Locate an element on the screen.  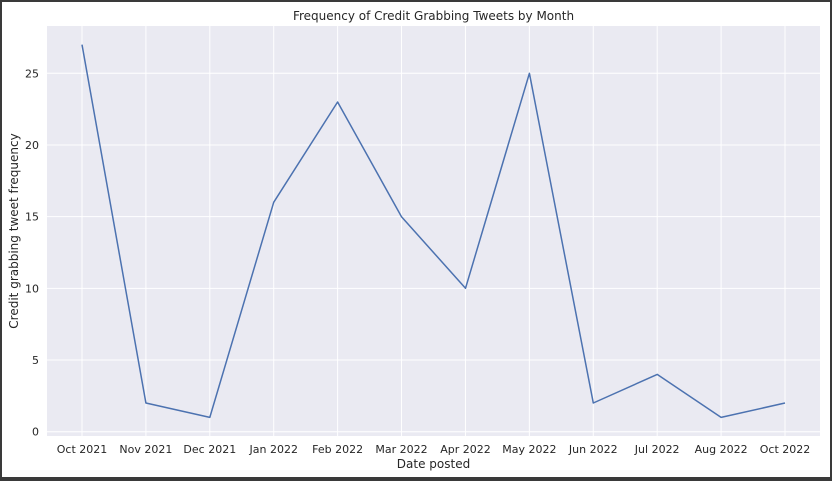
y-tick-label: 15 is located at coordinates (32, 217).